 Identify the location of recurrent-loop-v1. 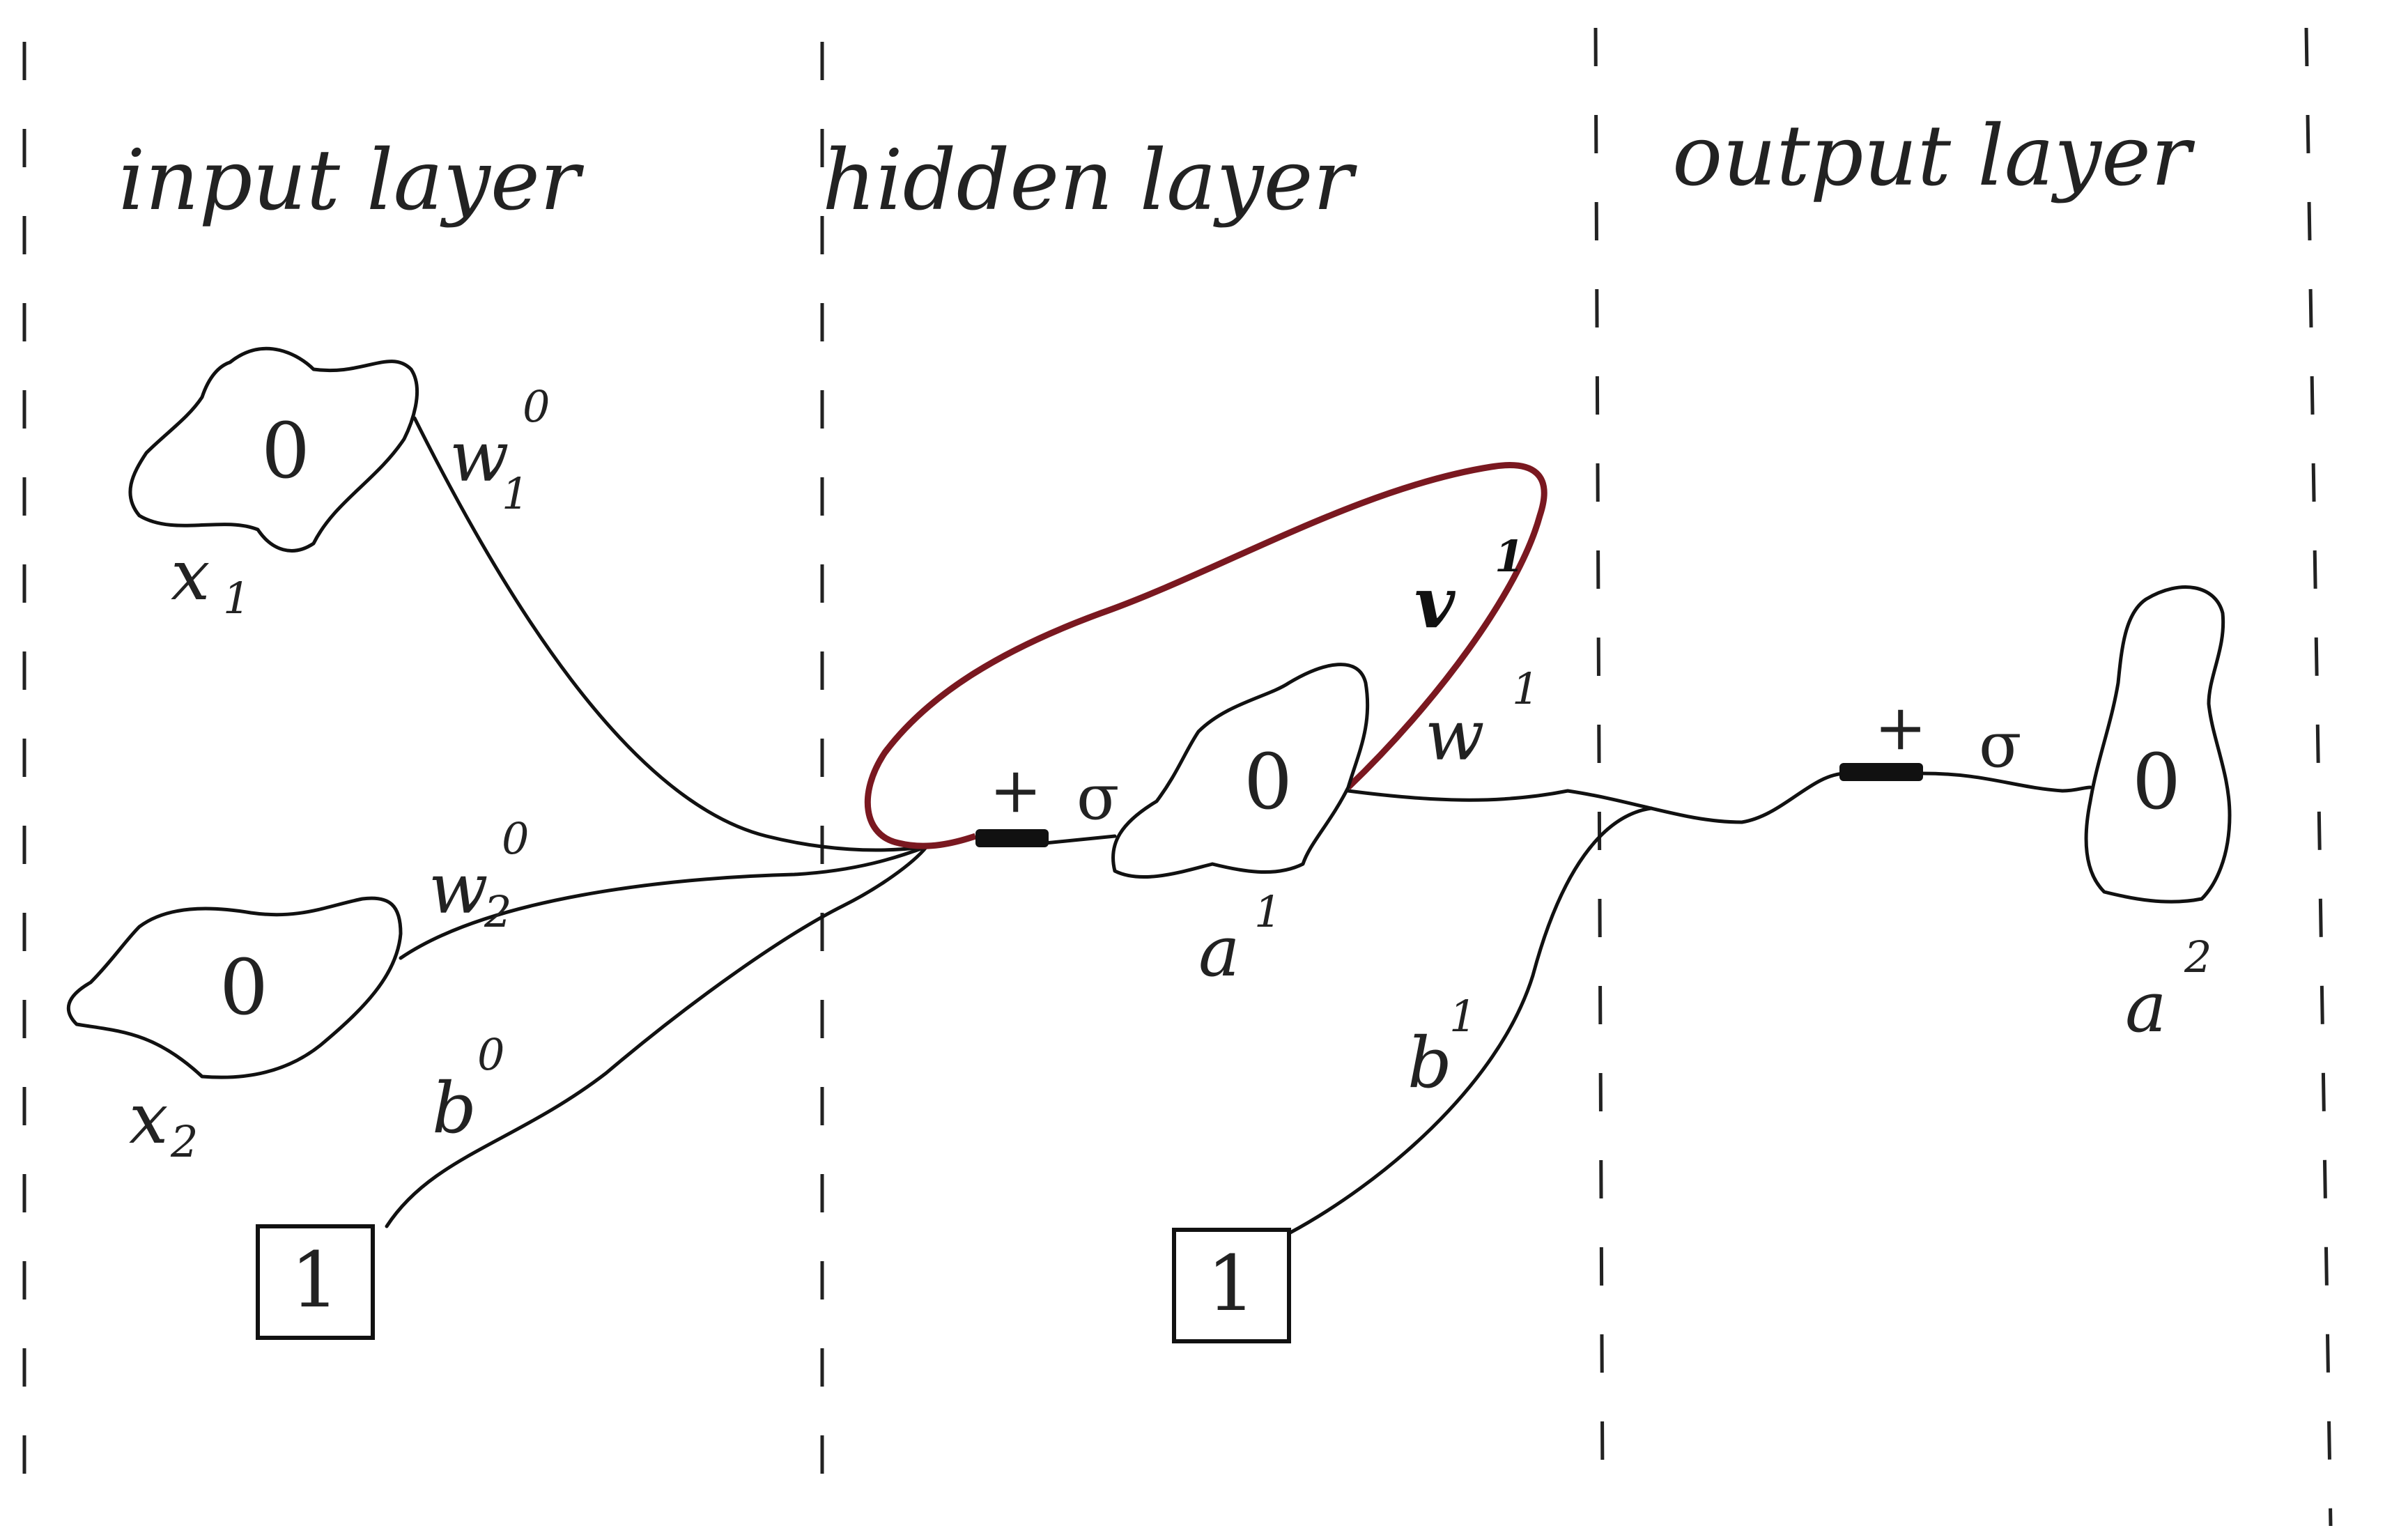
(1206, 656).